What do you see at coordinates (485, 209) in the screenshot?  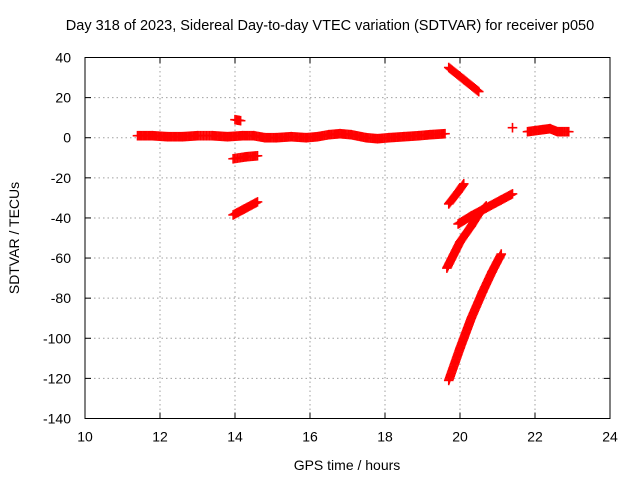 I see `series-arc-20-c` at bounding box center [485, 209].